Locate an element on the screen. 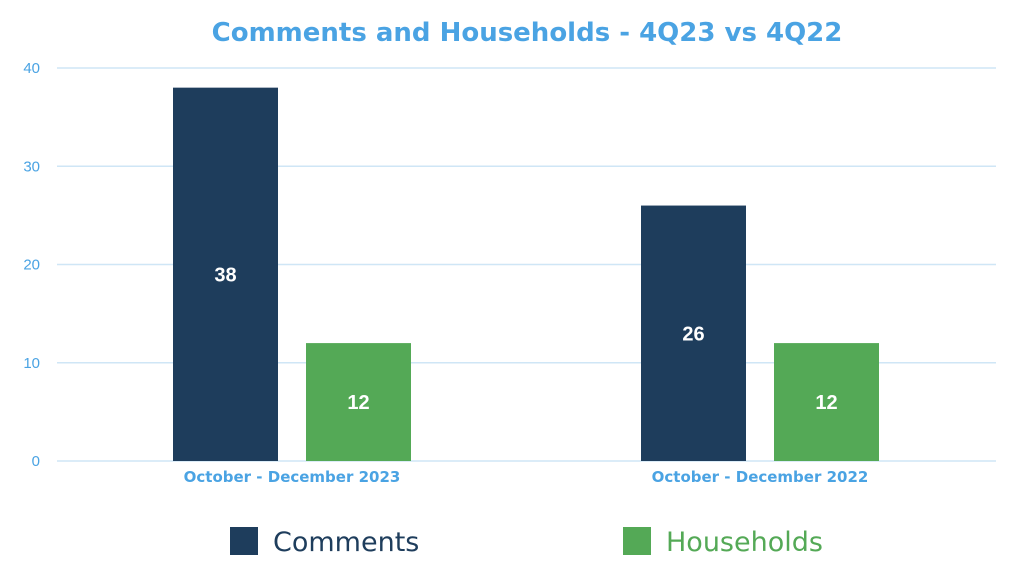 This screenshot has height=576, width=1024. y-tick-label: 30 is located at coordinates (31, 166).